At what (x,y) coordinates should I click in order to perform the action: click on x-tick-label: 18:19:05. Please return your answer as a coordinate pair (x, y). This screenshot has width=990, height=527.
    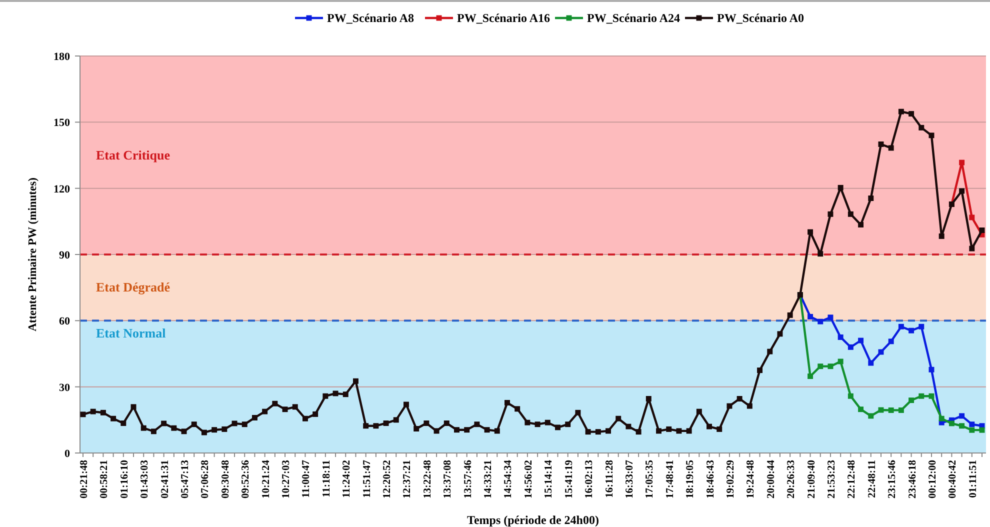
    Looking at the image, I should click on (690, 479).